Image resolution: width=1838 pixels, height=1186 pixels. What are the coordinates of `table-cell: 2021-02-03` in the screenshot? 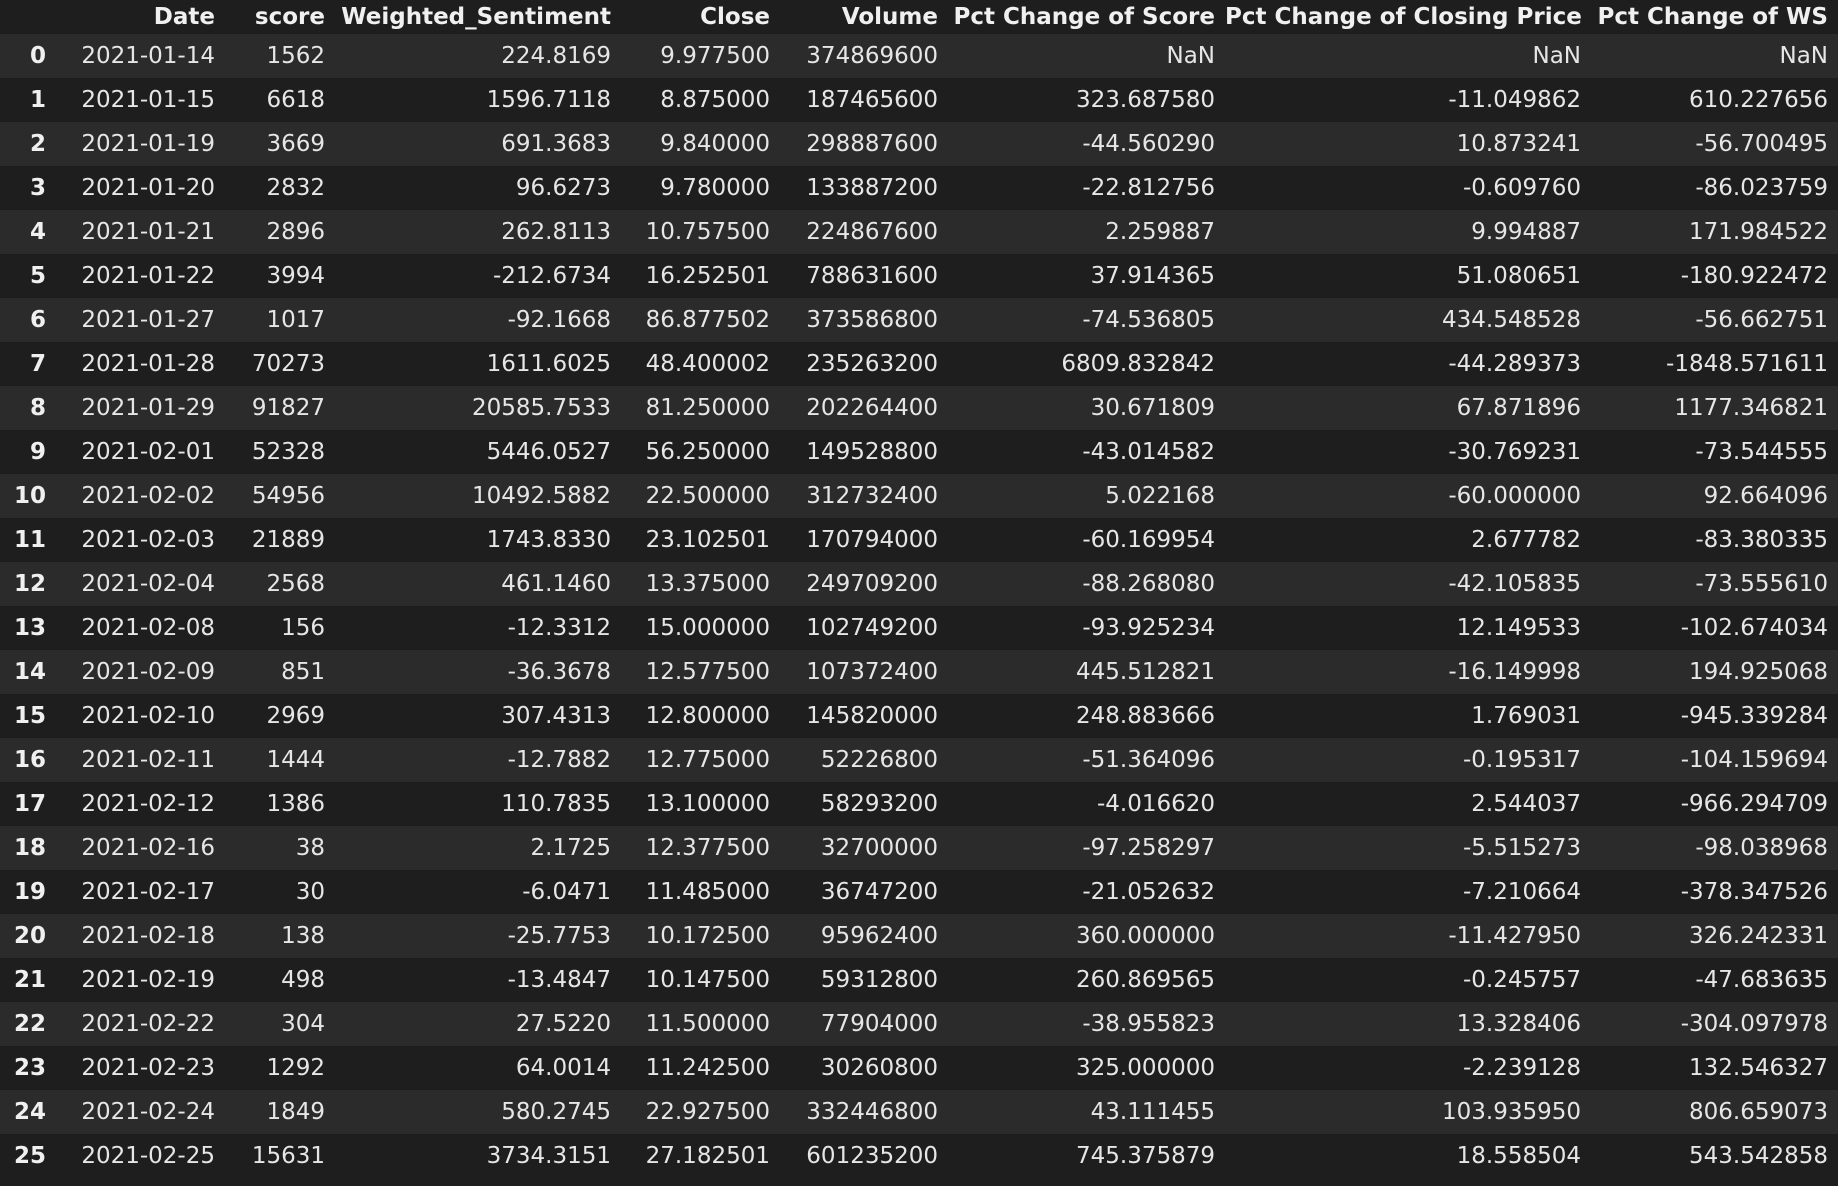 It's located at (148, 540).